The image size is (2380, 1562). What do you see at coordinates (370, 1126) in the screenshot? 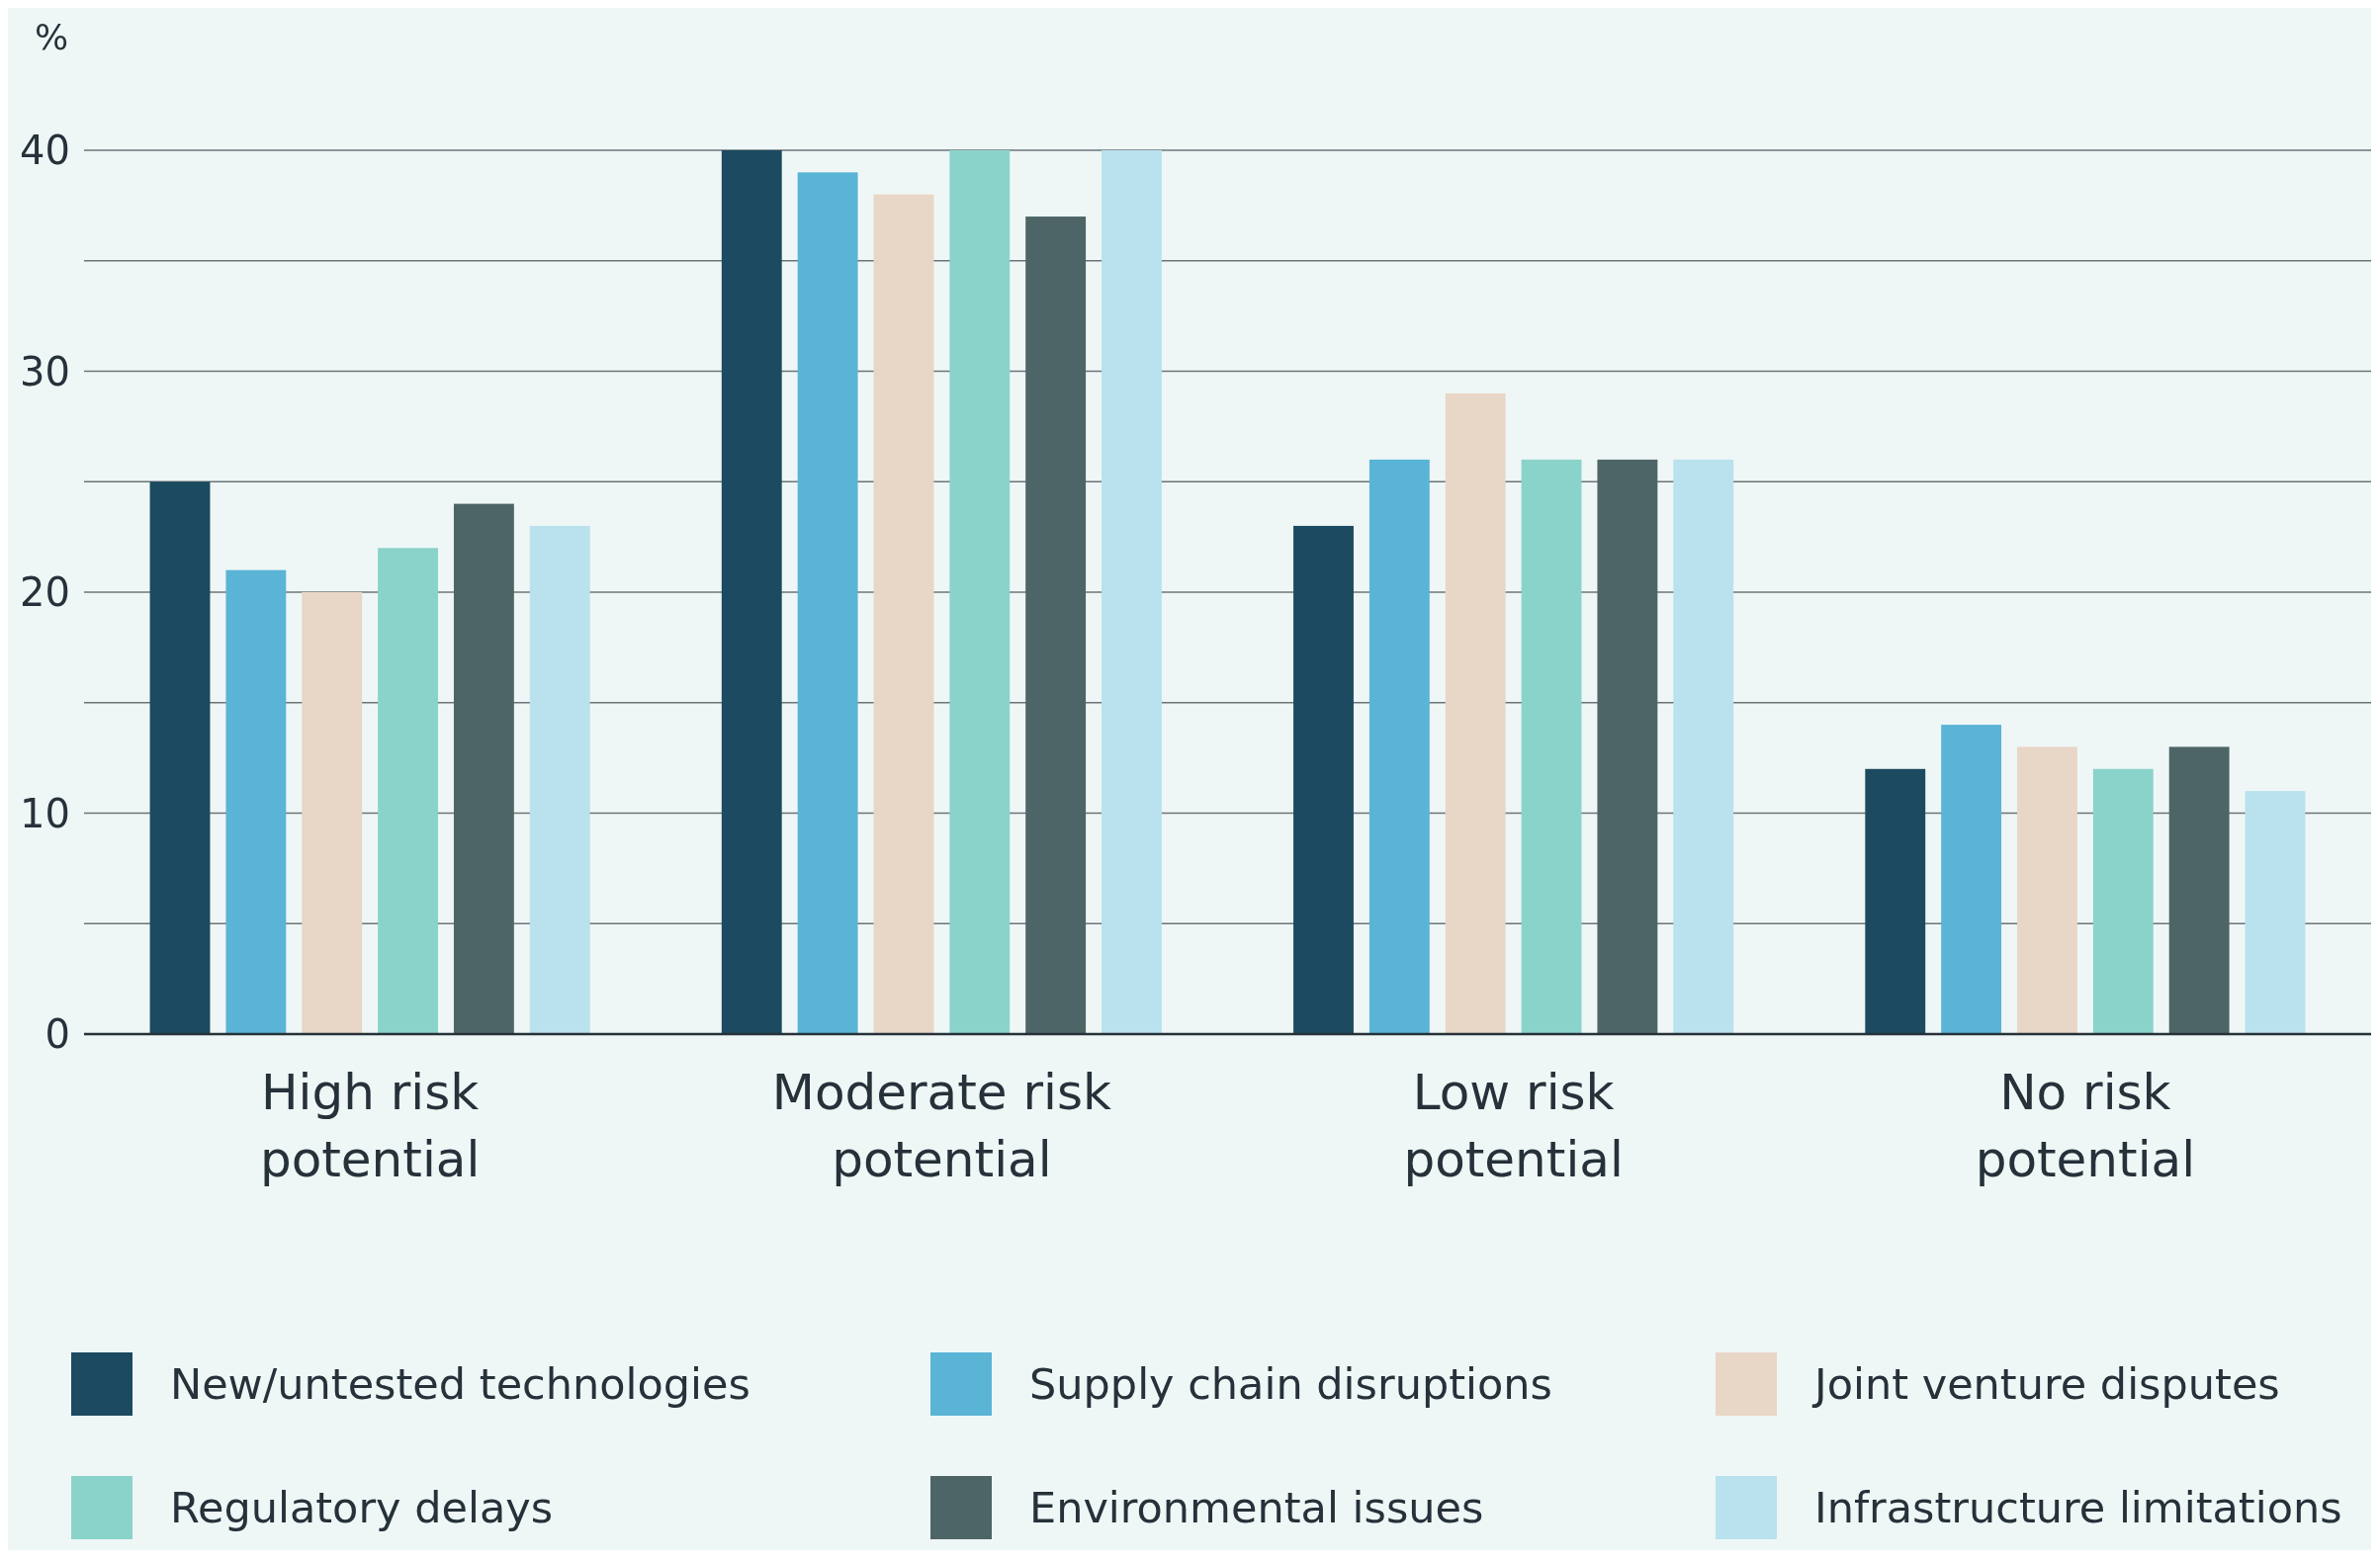
I see `x-tick-label: High risk potential` at bounding box center [370, 1126].